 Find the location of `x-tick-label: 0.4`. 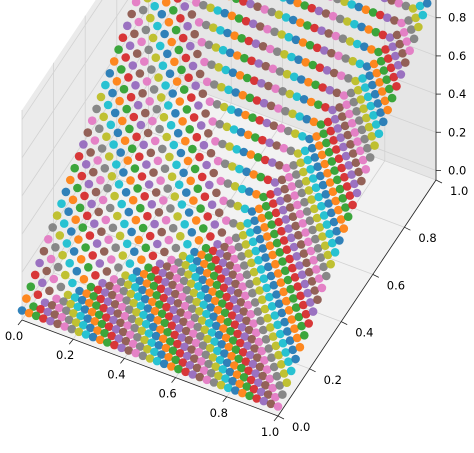

x-tick-label: 0.4 is located at coordinates (116, 374).